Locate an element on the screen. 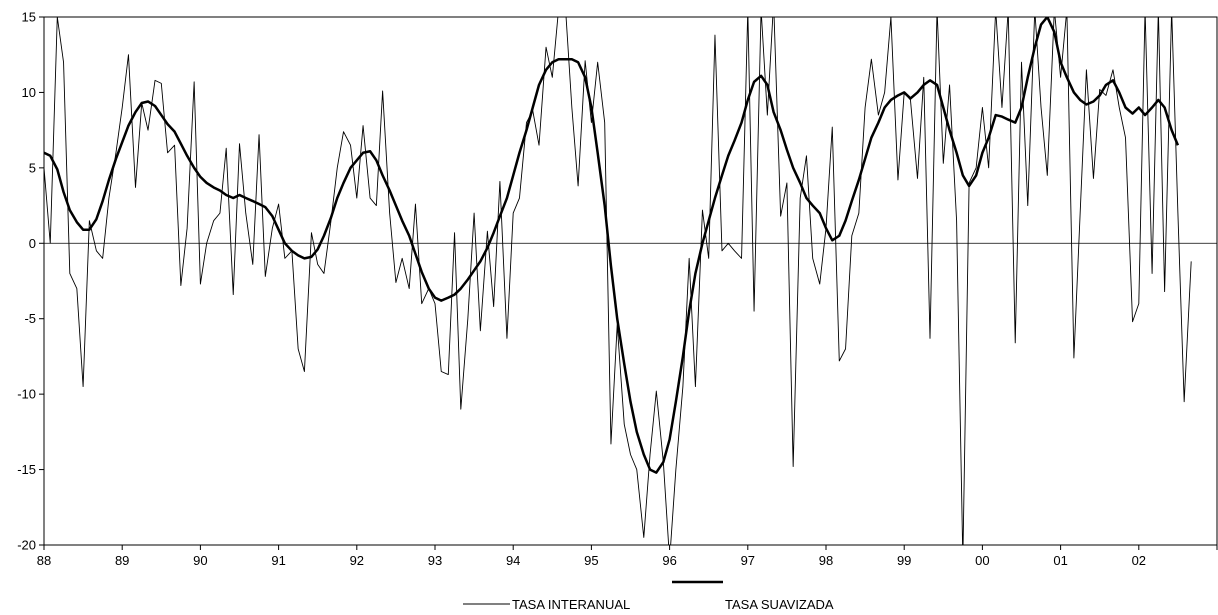 This screenshot has width=1218, height=615. x-tick-label: 92 is located at coordinates (357, 560).